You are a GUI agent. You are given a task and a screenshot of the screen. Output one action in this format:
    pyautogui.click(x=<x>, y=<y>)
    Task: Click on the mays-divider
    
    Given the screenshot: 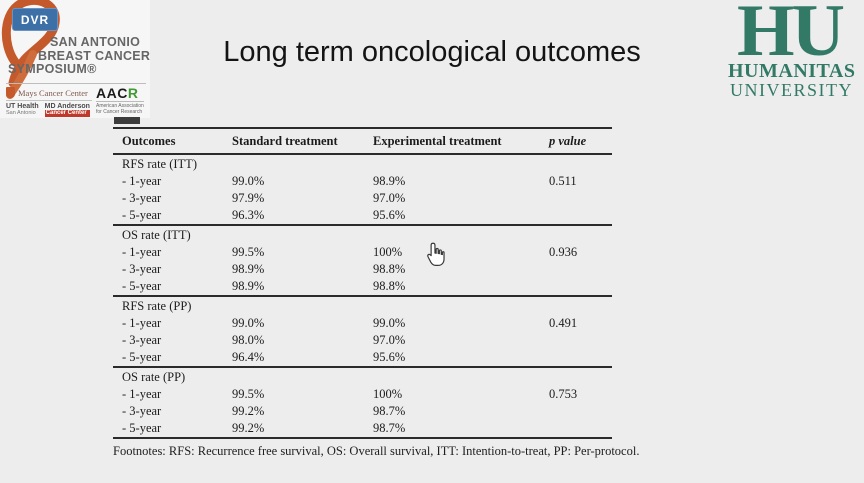 What is the action you would take?
    pyautogui.click(x=49, y=100)
    